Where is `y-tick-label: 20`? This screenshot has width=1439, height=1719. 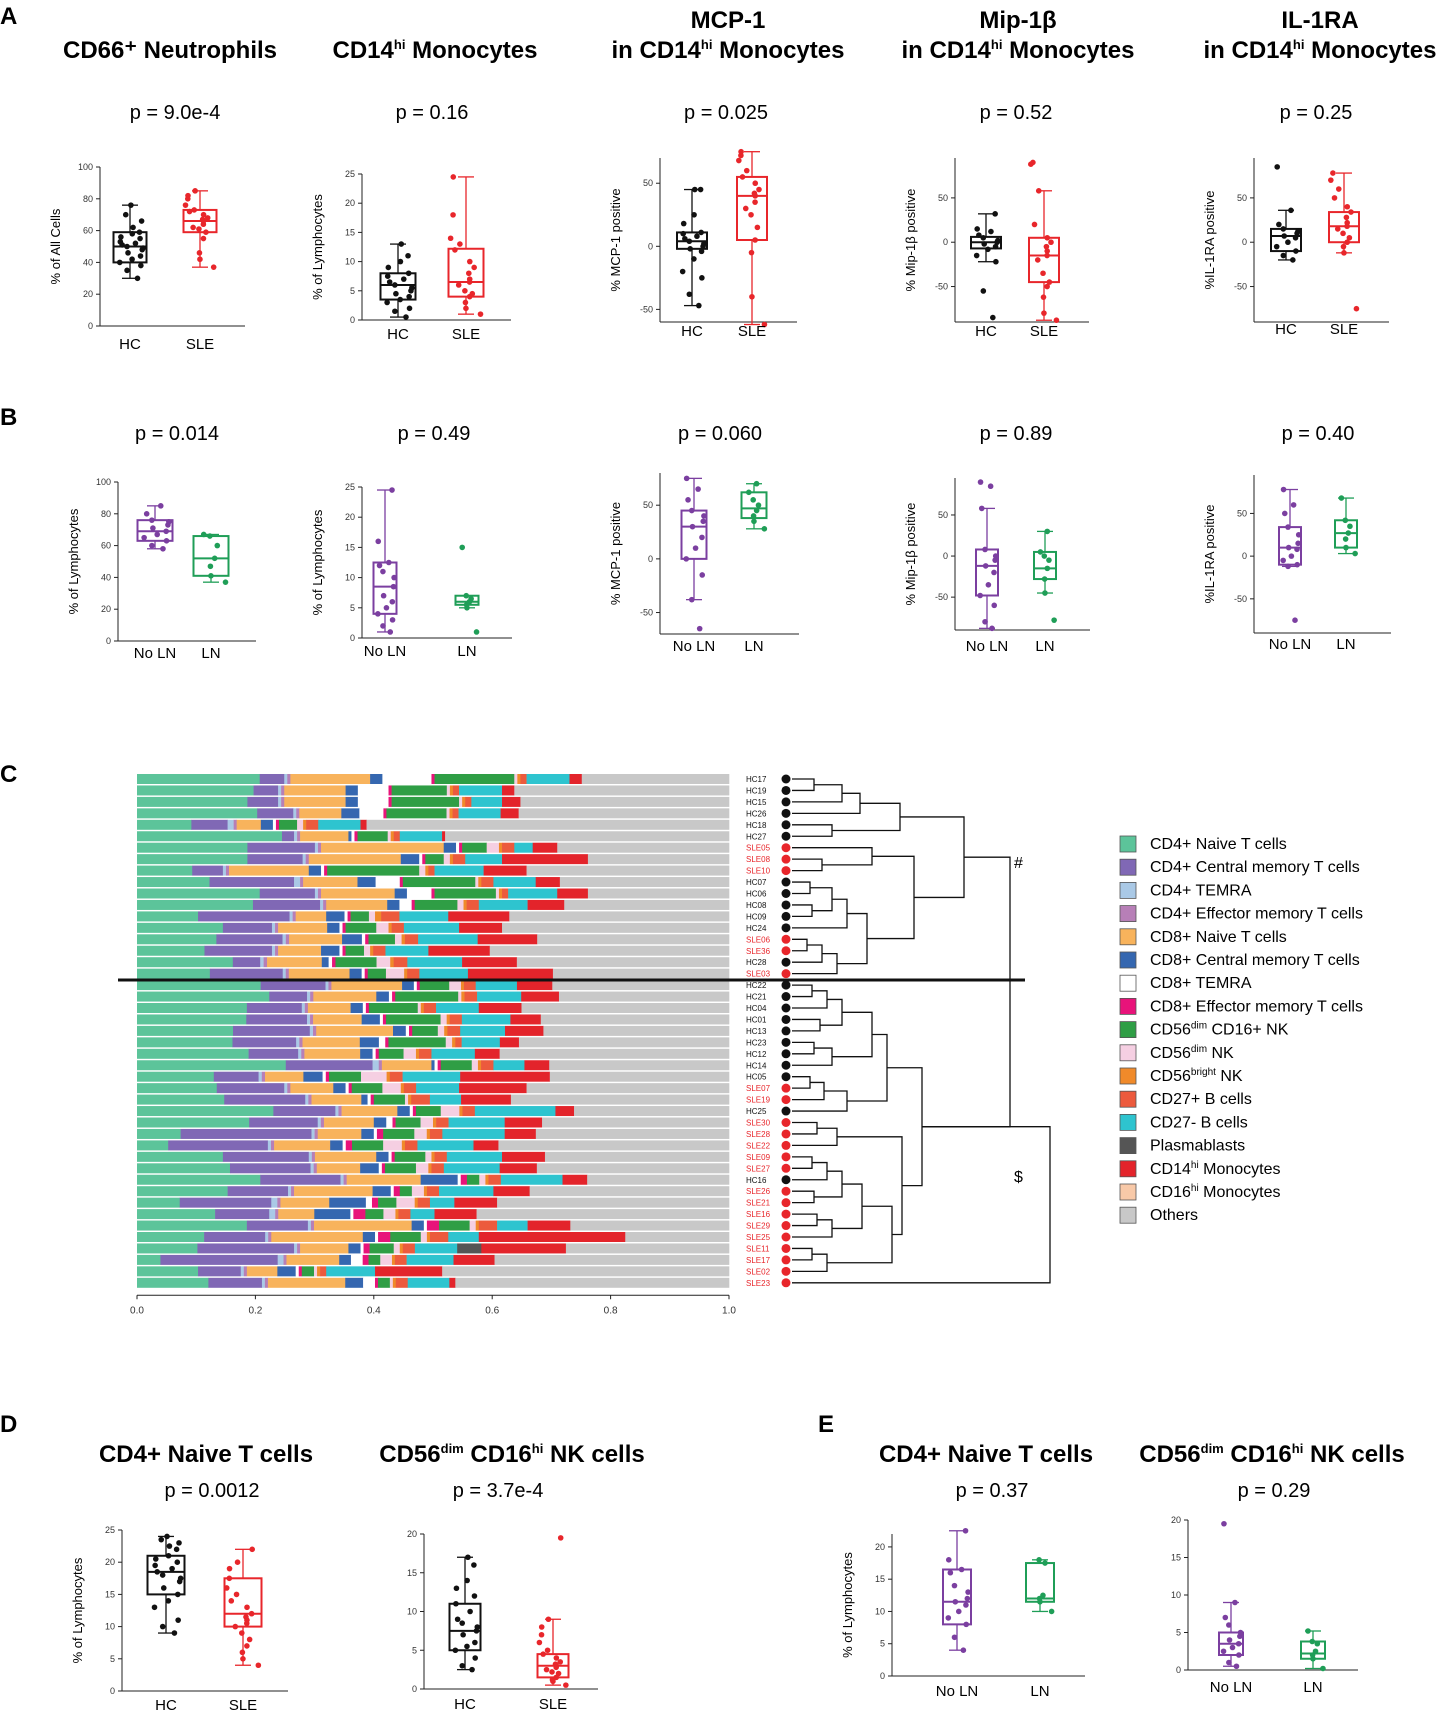 y-tick-label: 20 is located at coordinates (412, 1534).